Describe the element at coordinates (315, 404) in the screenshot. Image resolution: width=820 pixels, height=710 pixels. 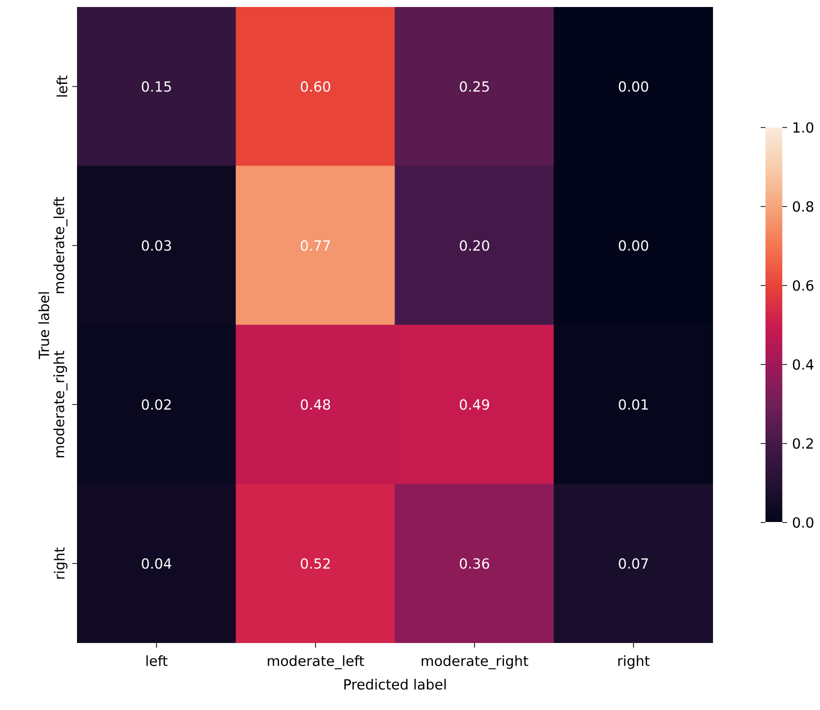
I see `data-label: 0.48` at that location.